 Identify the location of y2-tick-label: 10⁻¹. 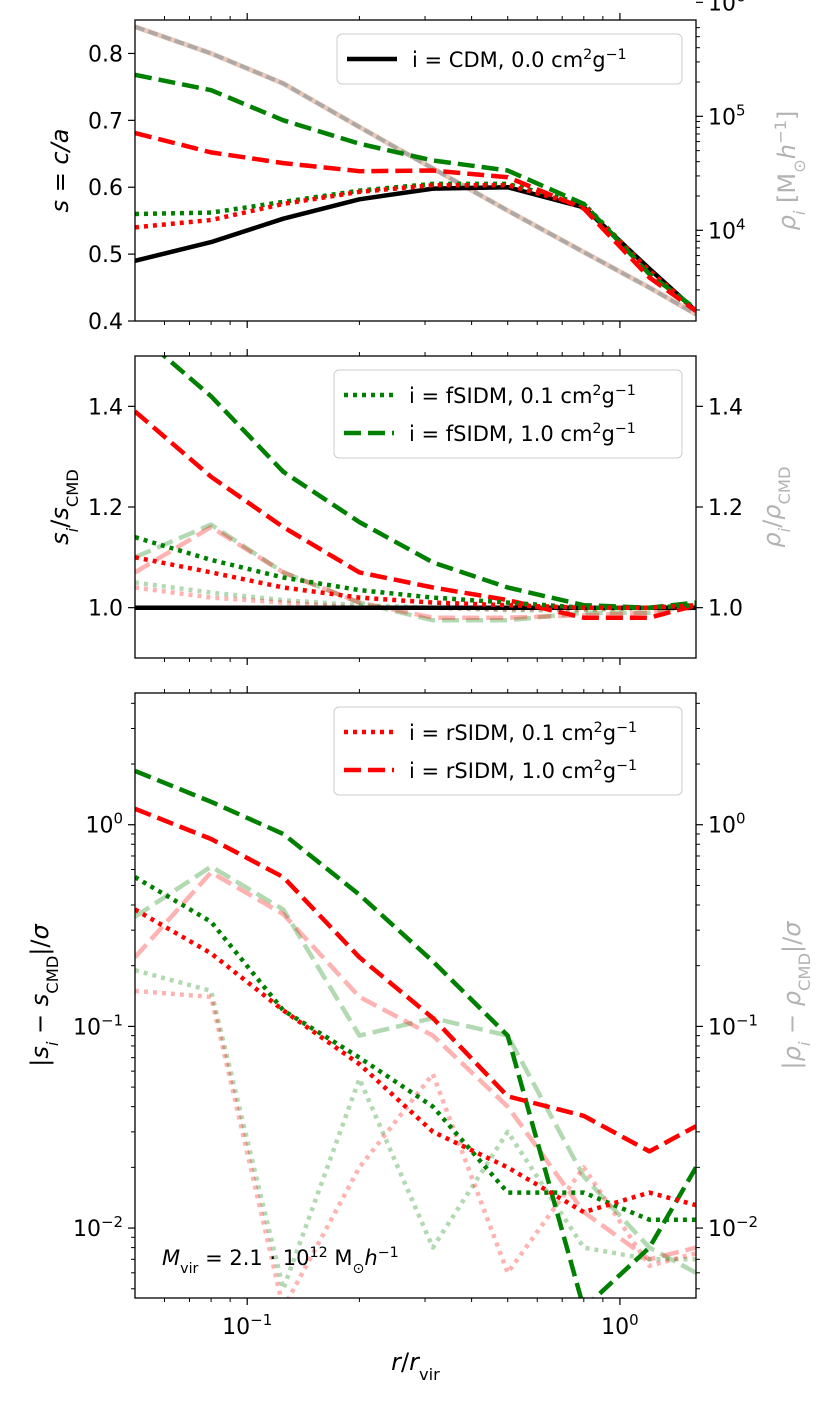
(733, 1025).